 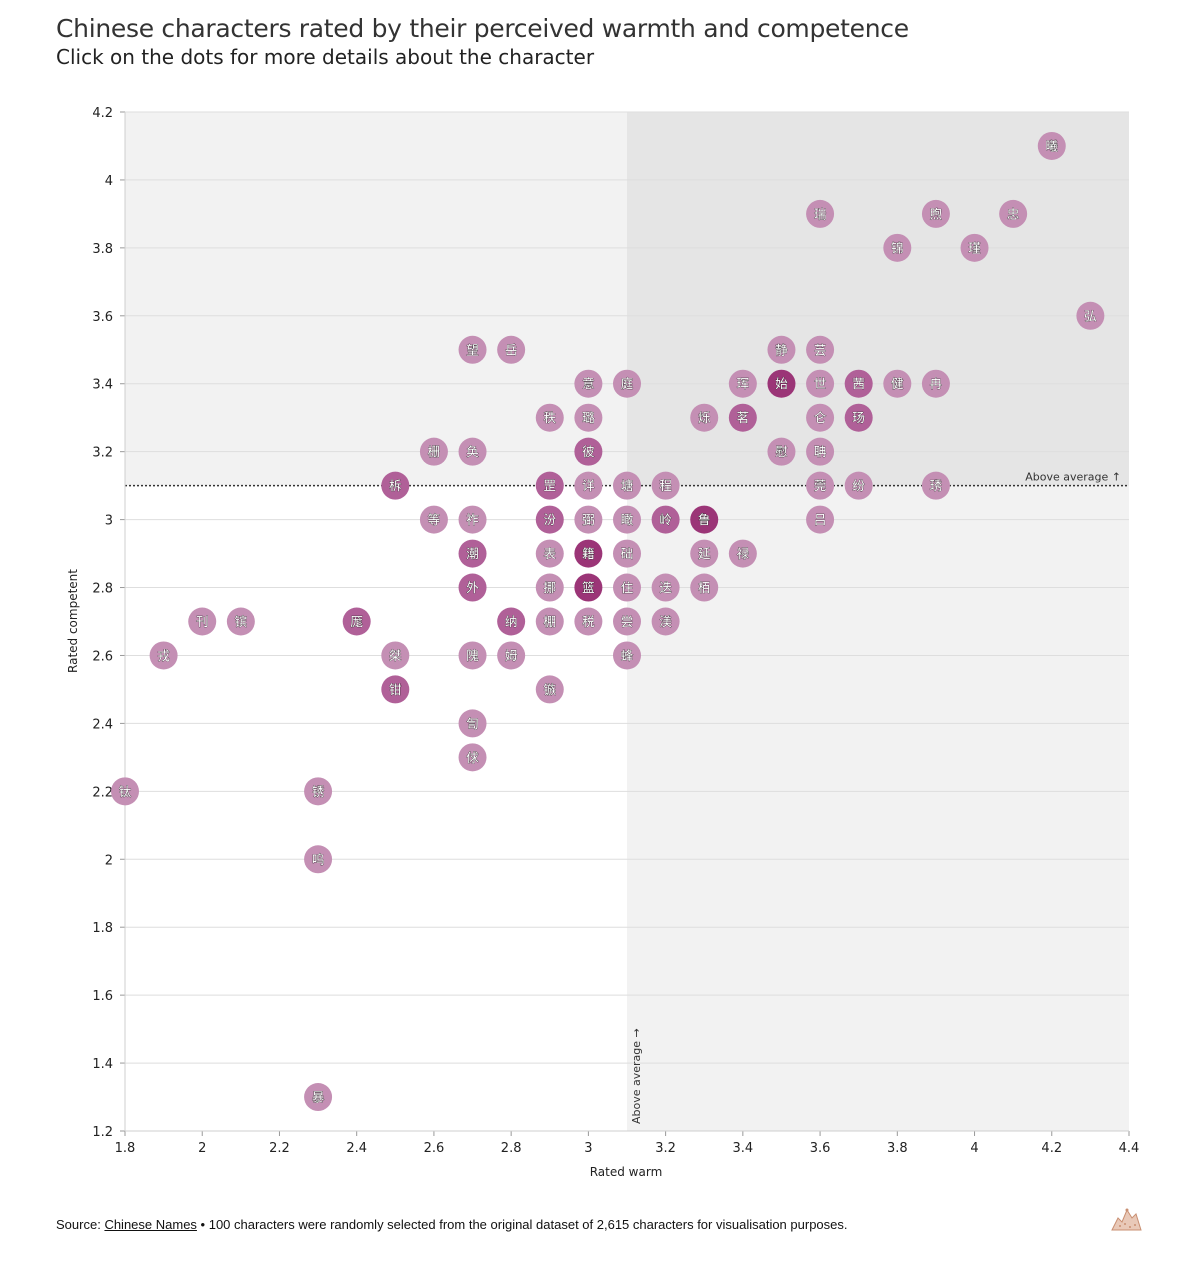 What do you see at coordinates (588, 451) in the screenshot?
I see `data-point: 彼` at bounding box center [588, 451].